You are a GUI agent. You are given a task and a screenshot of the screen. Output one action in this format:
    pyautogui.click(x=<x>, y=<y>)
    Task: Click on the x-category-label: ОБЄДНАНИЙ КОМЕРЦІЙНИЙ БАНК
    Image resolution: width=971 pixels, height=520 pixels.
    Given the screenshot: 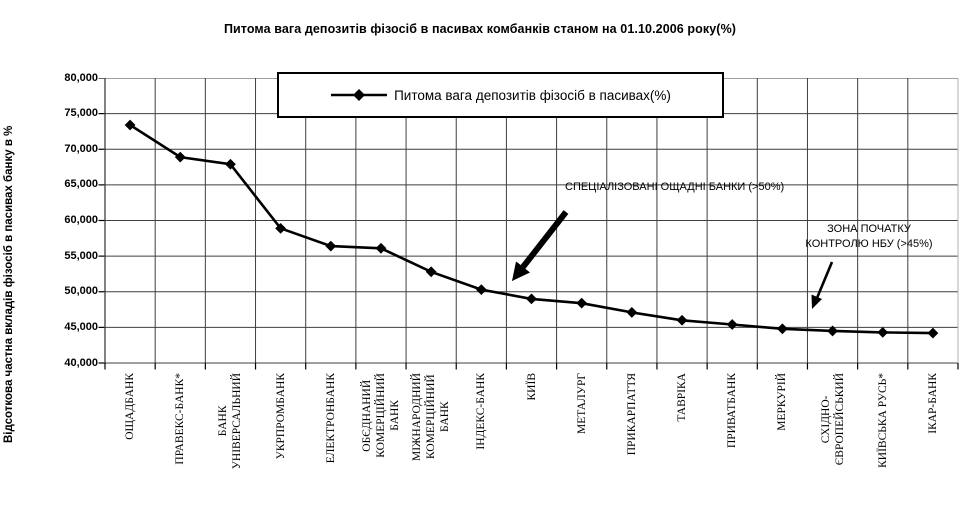 What is the action you would take?
    pyautogui.click(x=380, y=415)
    